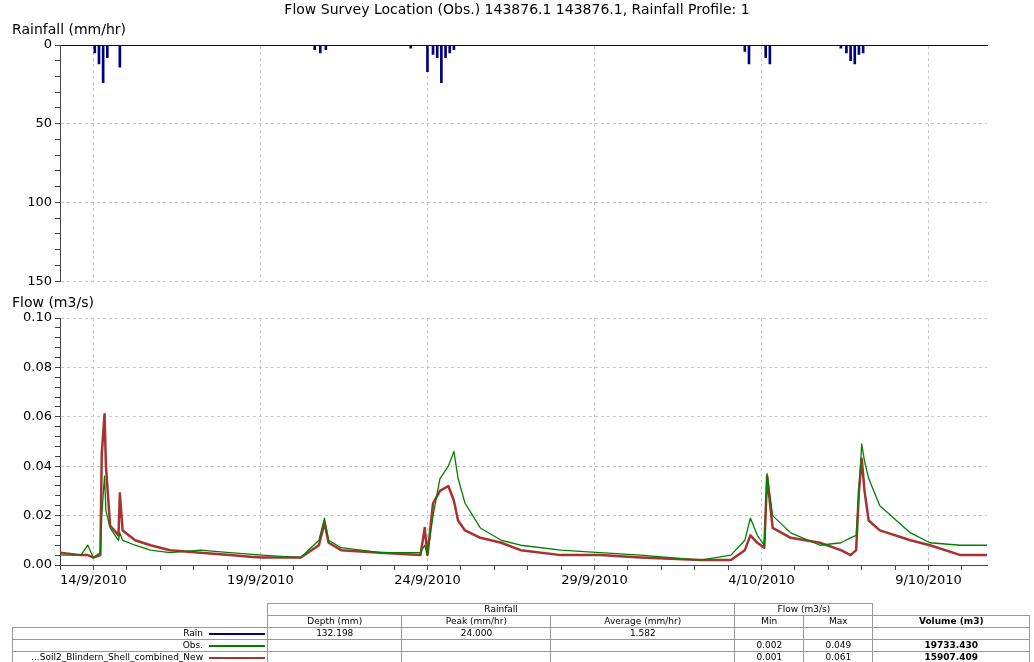  What do you see at coordinates (427, 580) in the screenshot?
I see `x-tick-label: 24/9/2010` at bounding box center [427, 580].